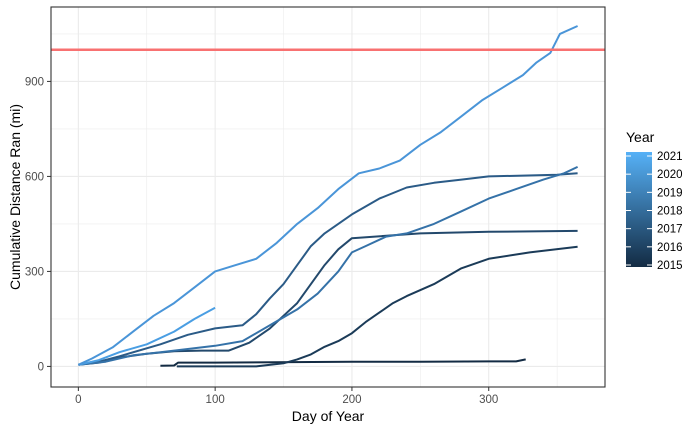 The image size is (700, 432). Describe the element at coordinates (670, 230) in the screenshot. I see `legend-label-2017: 2017` at that location.